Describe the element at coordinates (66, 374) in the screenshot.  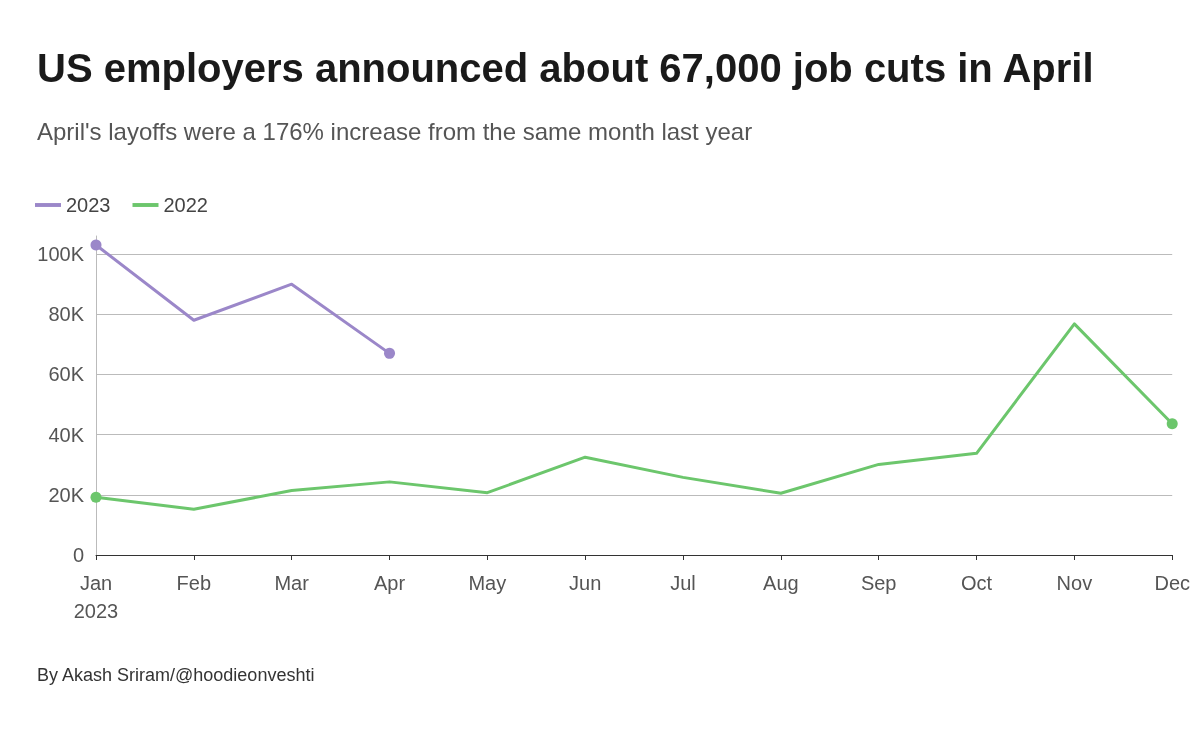
I see `y-tick-label: 60K` at that location.